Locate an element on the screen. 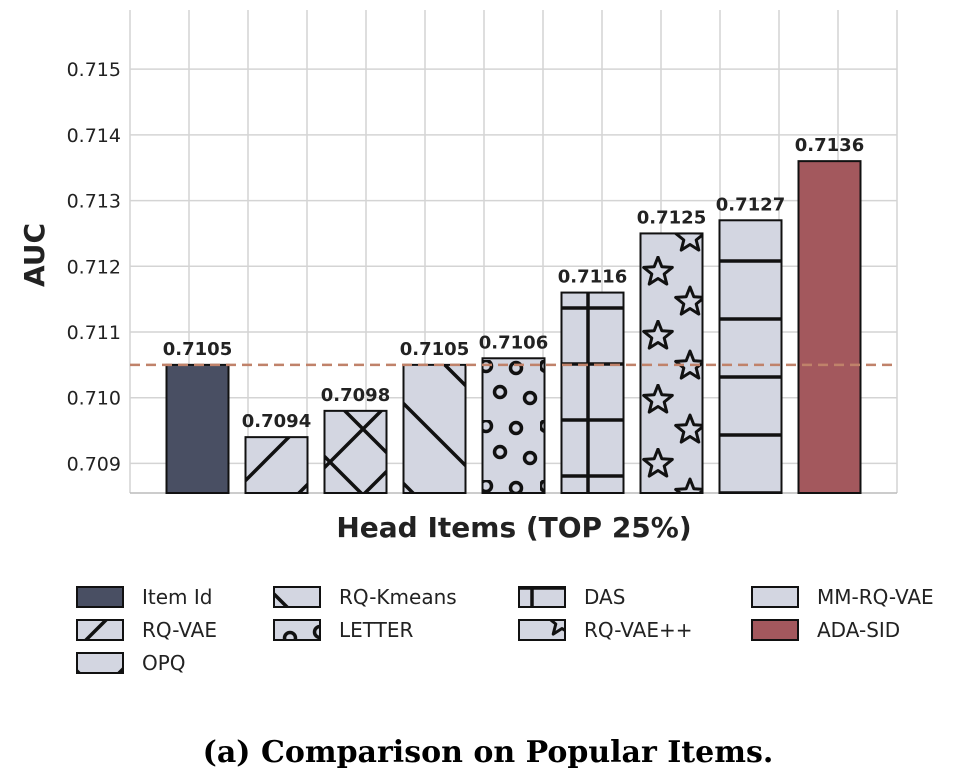 This screenshot has width=970, height=784. legend-label: Item Id is located at coordinates (177, 597).